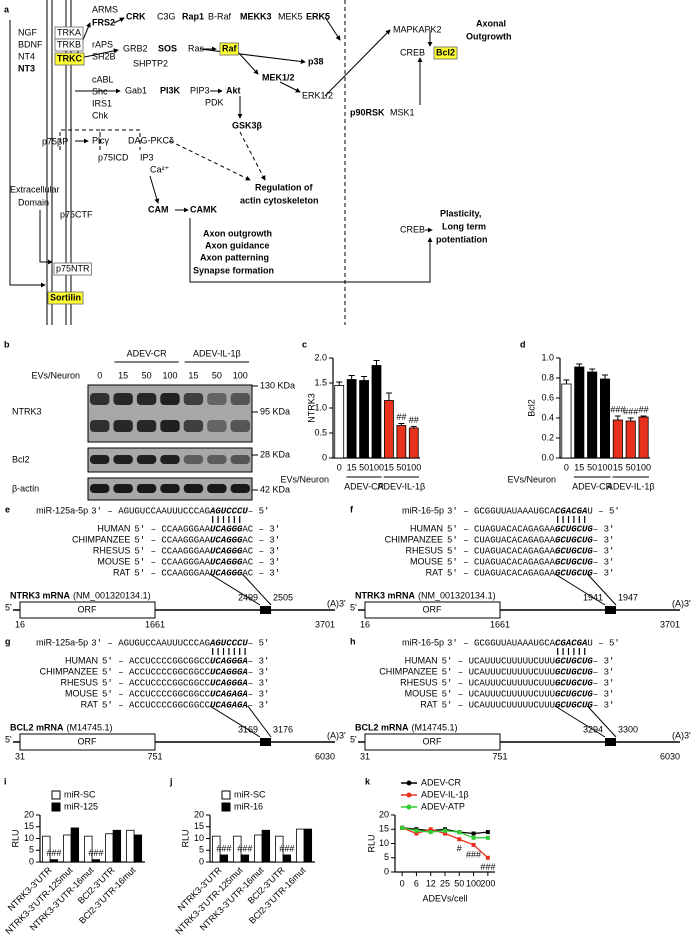  What do you see at coordinates (101, 539) in the screenshot?
I see `species-name: CHIMPANZEE` at bounding box center [101, 539].